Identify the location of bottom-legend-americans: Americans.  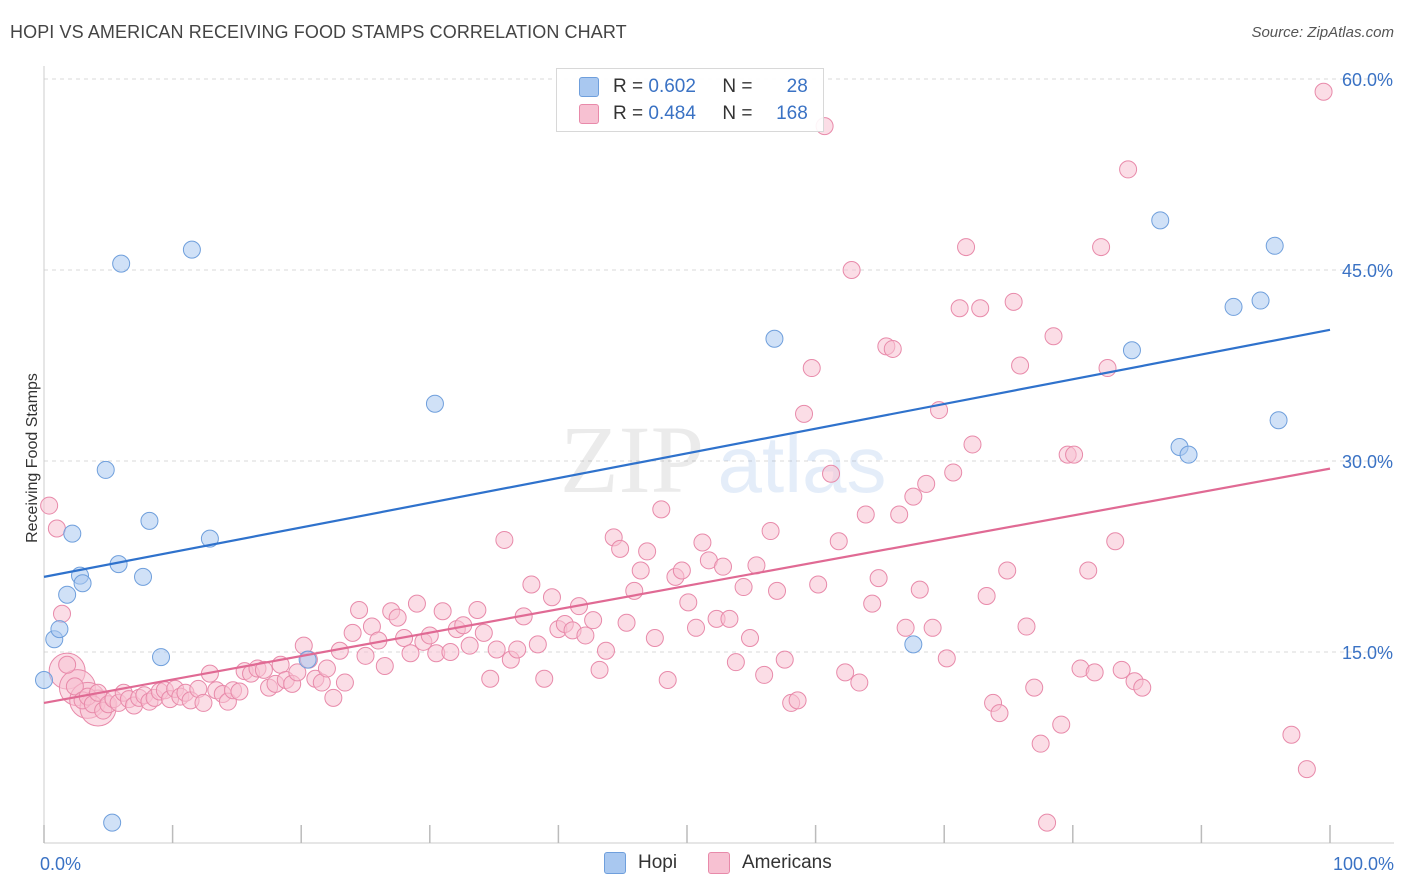
(770, 863).